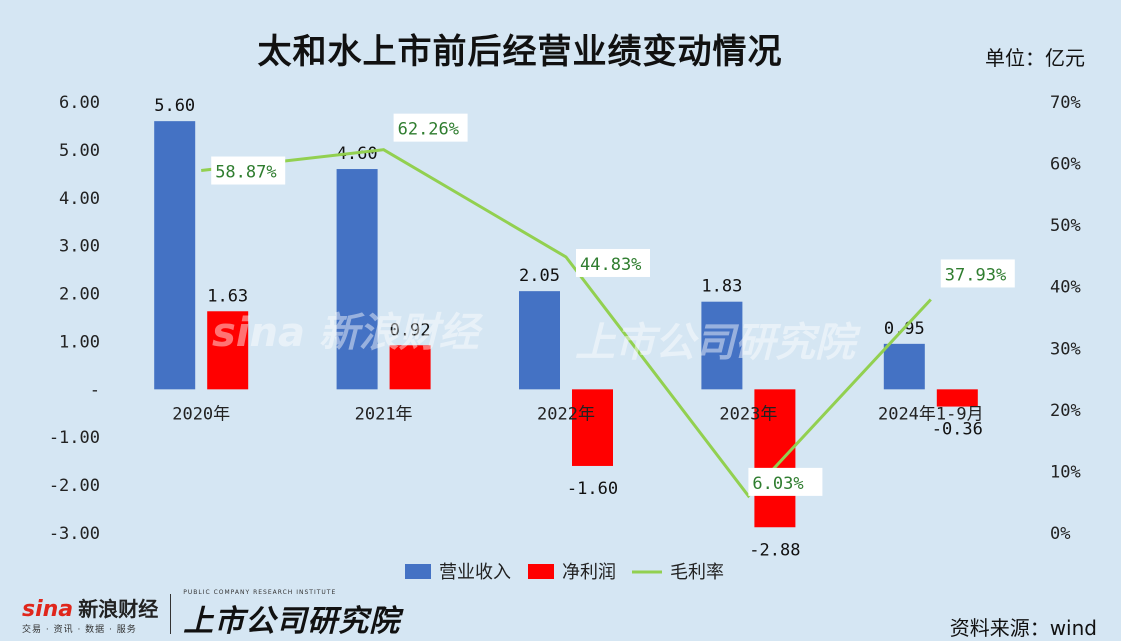 This screenshot has height=641, width=1121. What do you see at coordinates (957, 430) in the screenshot?
I see `profit-data-label: -0.36` at bounding box center [957, 430].